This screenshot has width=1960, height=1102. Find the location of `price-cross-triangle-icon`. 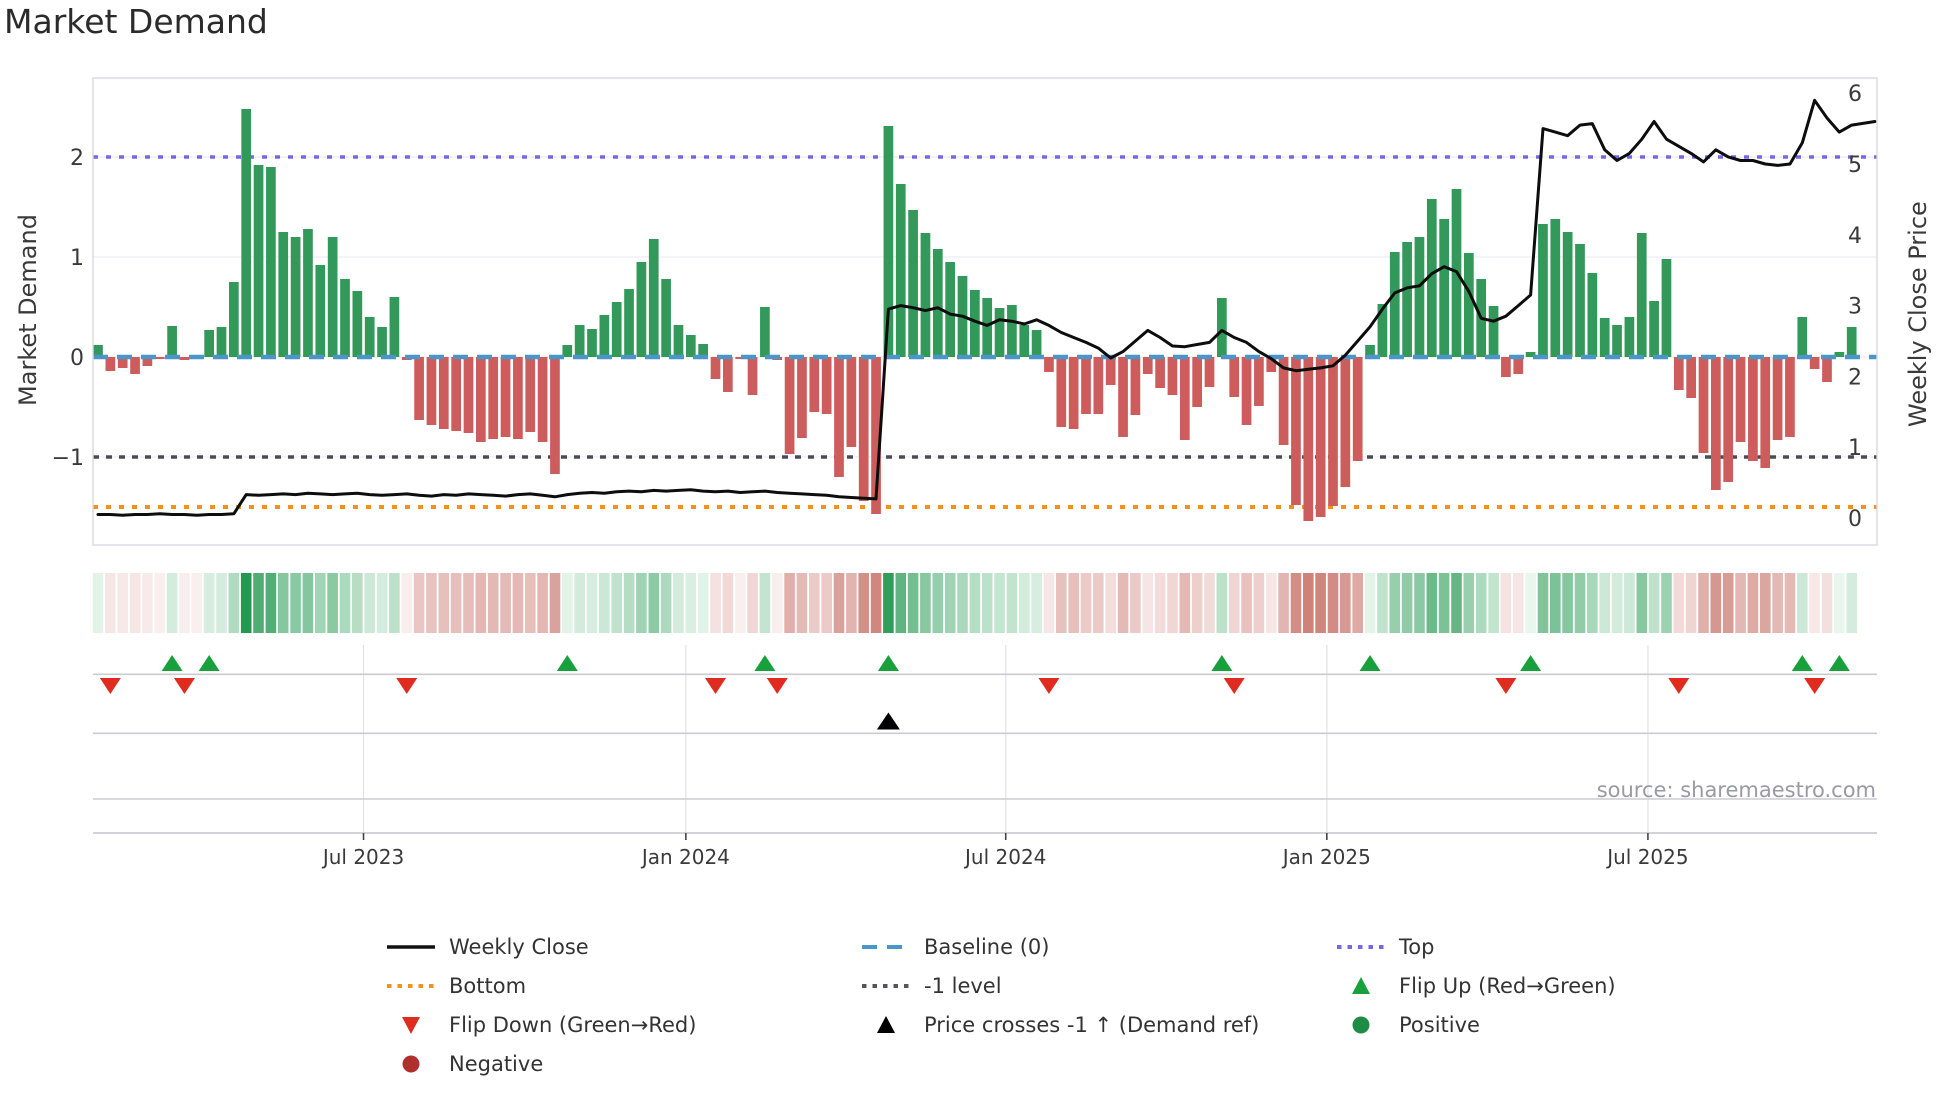

price-cross-triangle-icon is located at coordinates (888, 721).